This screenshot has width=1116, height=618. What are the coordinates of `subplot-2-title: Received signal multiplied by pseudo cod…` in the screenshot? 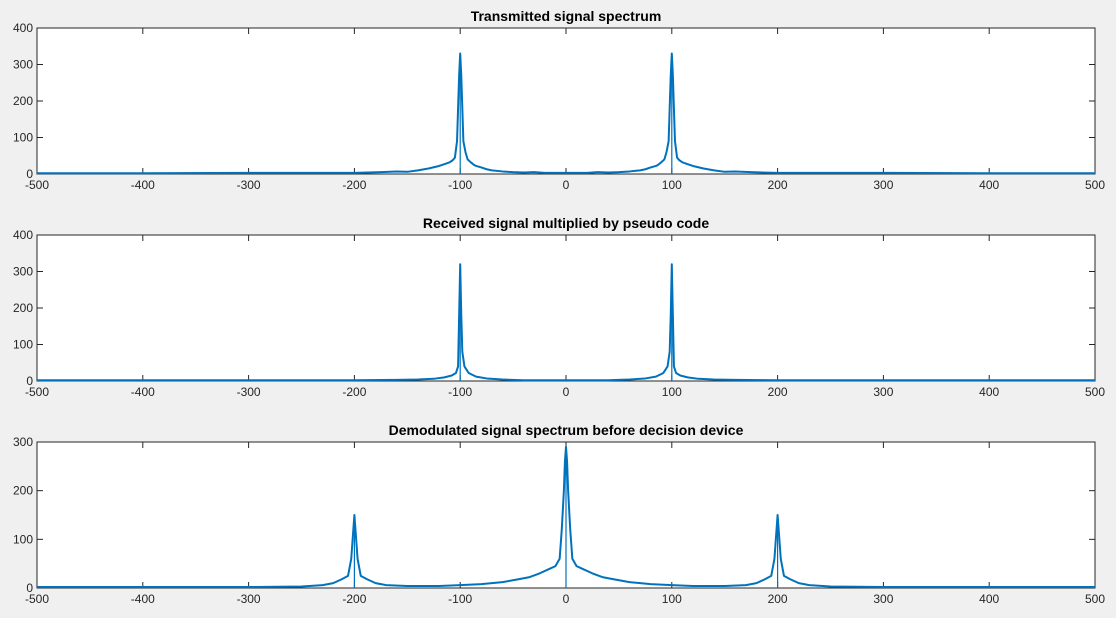 It's located at (566, 223).